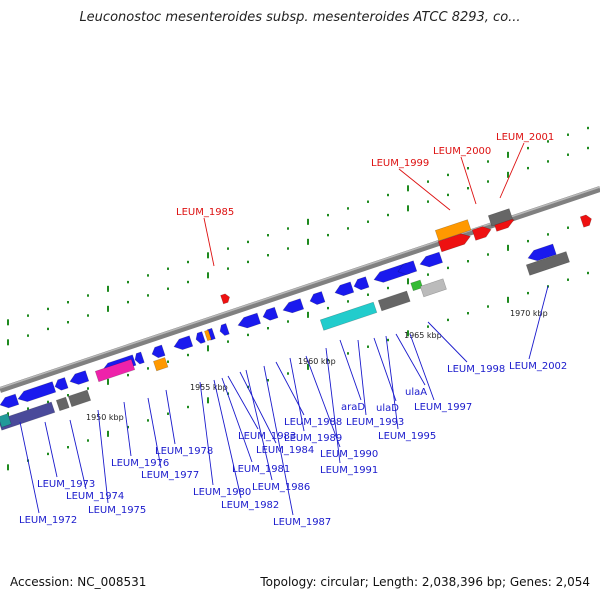  Describe the element at coordinates (184, 451) in the screenshot. I see `gene-label: LEUM_1978` at that location.